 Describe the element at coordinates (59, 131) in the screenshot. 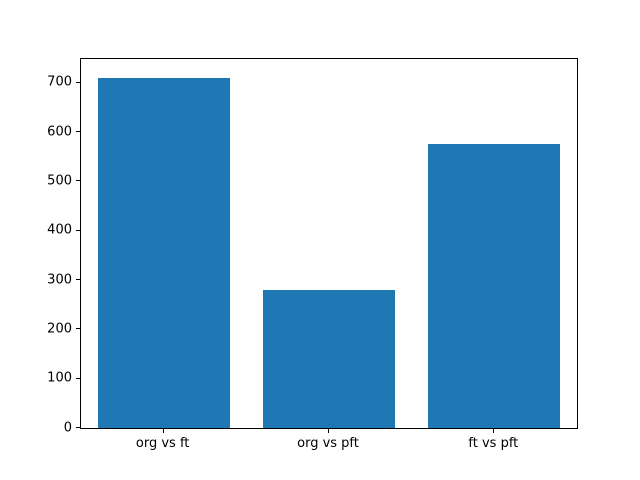

I see `y-tick-label: 600` at that location.